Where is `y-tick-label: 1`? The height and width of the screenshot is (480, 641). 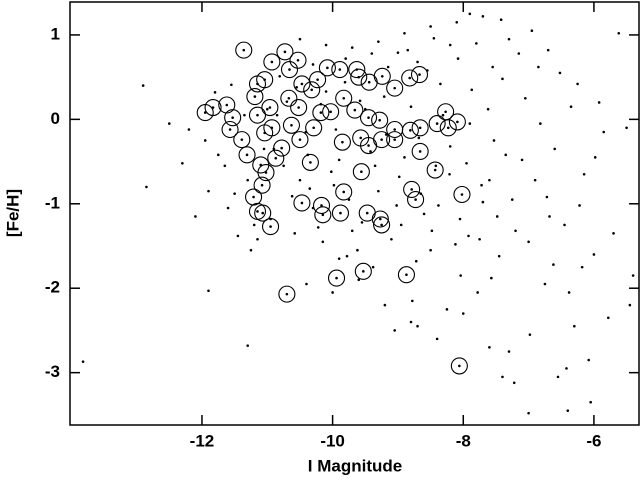 y-tick-label: 1 is located at coordinates (55, 33).